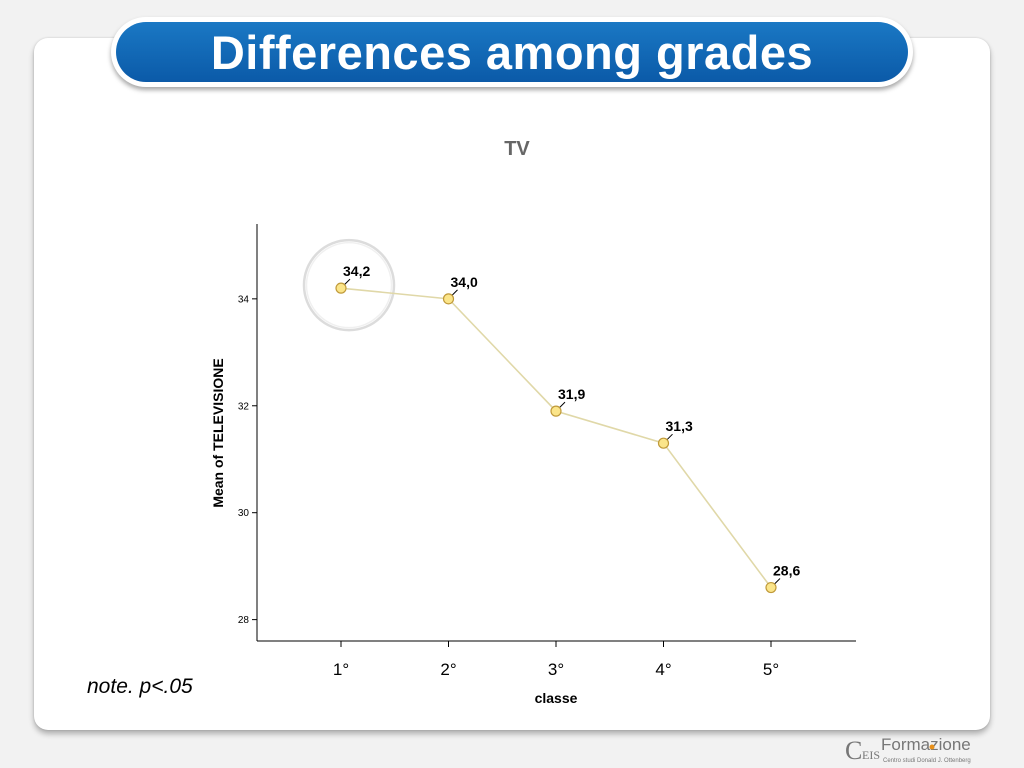 This screenshot has width=1024, height=768. I want to click on x-tick-label: 1°, so click(341, 669).